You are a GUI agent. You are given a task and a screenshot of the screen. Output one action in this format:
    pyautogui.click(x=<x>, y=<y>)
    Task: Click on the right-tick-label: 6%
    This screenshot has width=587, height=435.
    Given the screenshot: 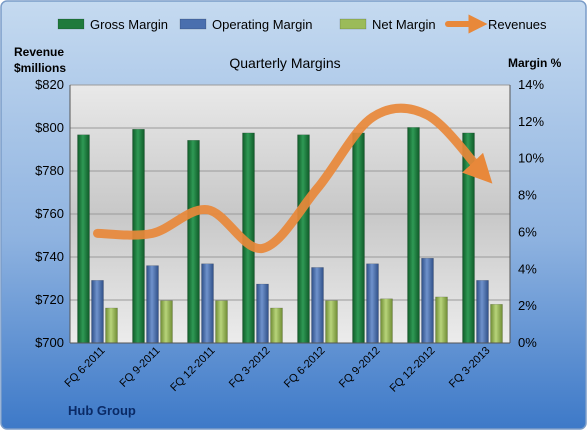 What is the action you would take?
    pyautogui.click(x=527, y=231)
    